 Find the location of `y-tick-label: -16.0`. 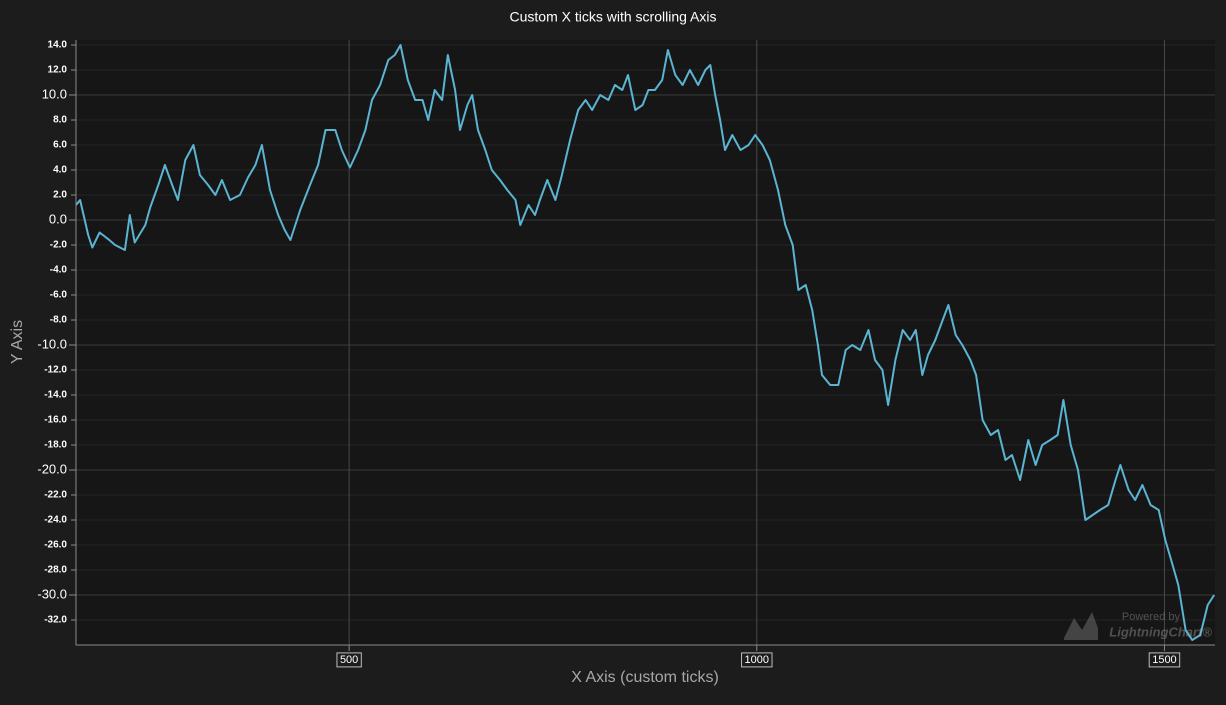

y-tick-label: -16.0 is located at coordinates (55, 420).